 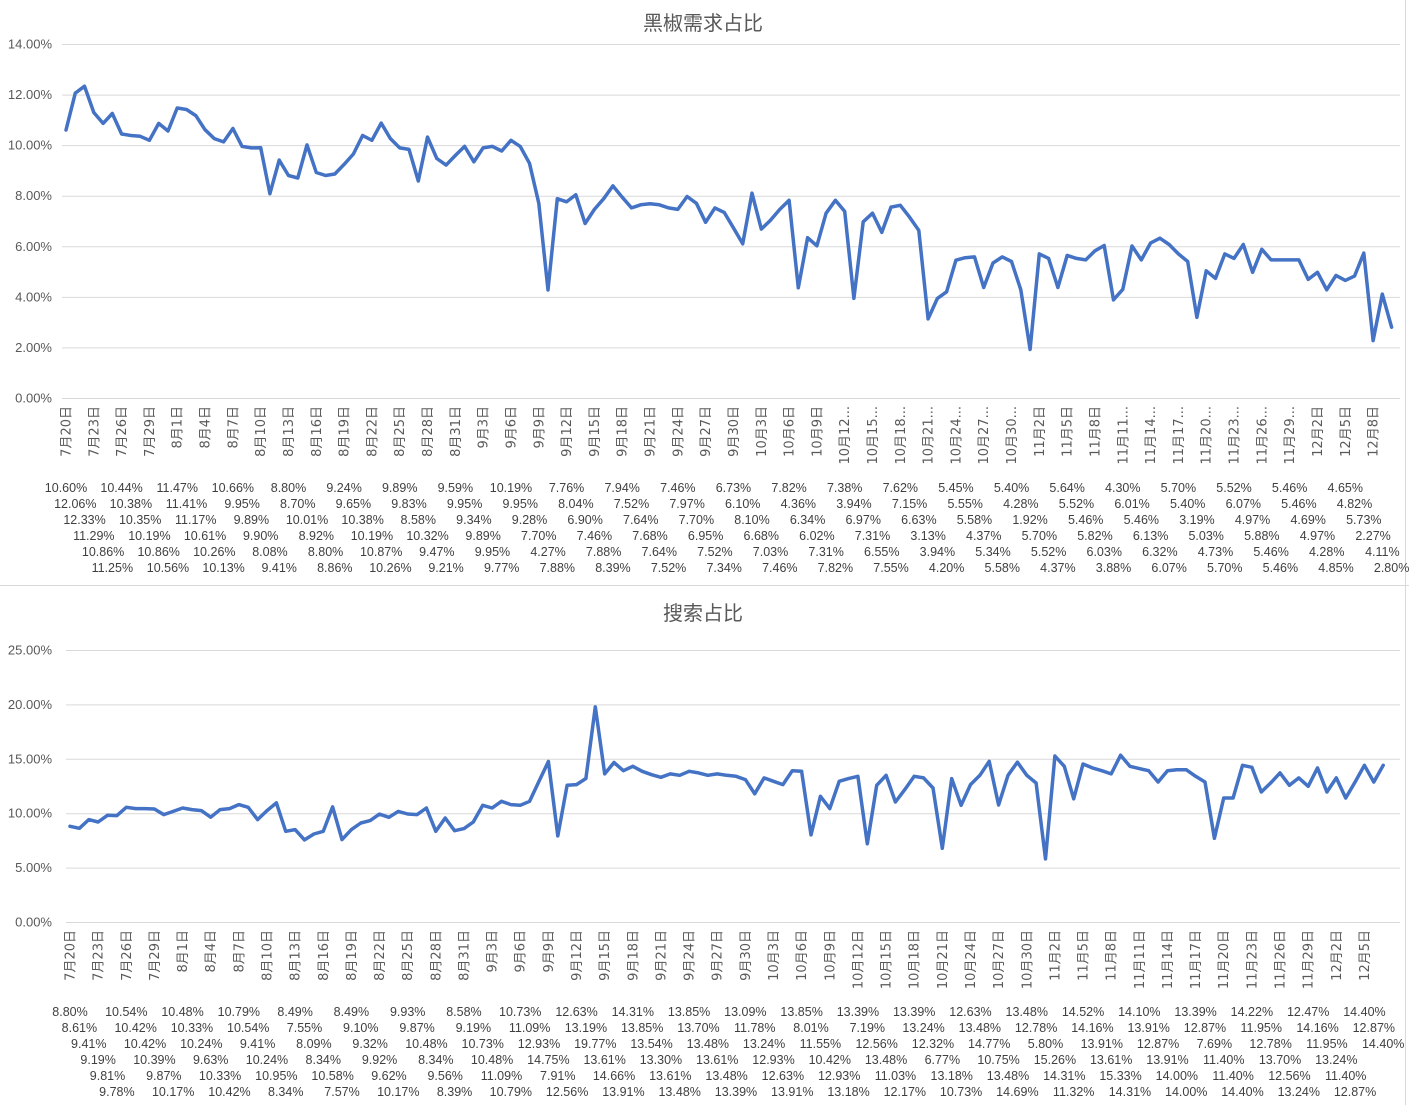 I want to click on x-tick-label: 8月31日, so click(x=464, y=955).